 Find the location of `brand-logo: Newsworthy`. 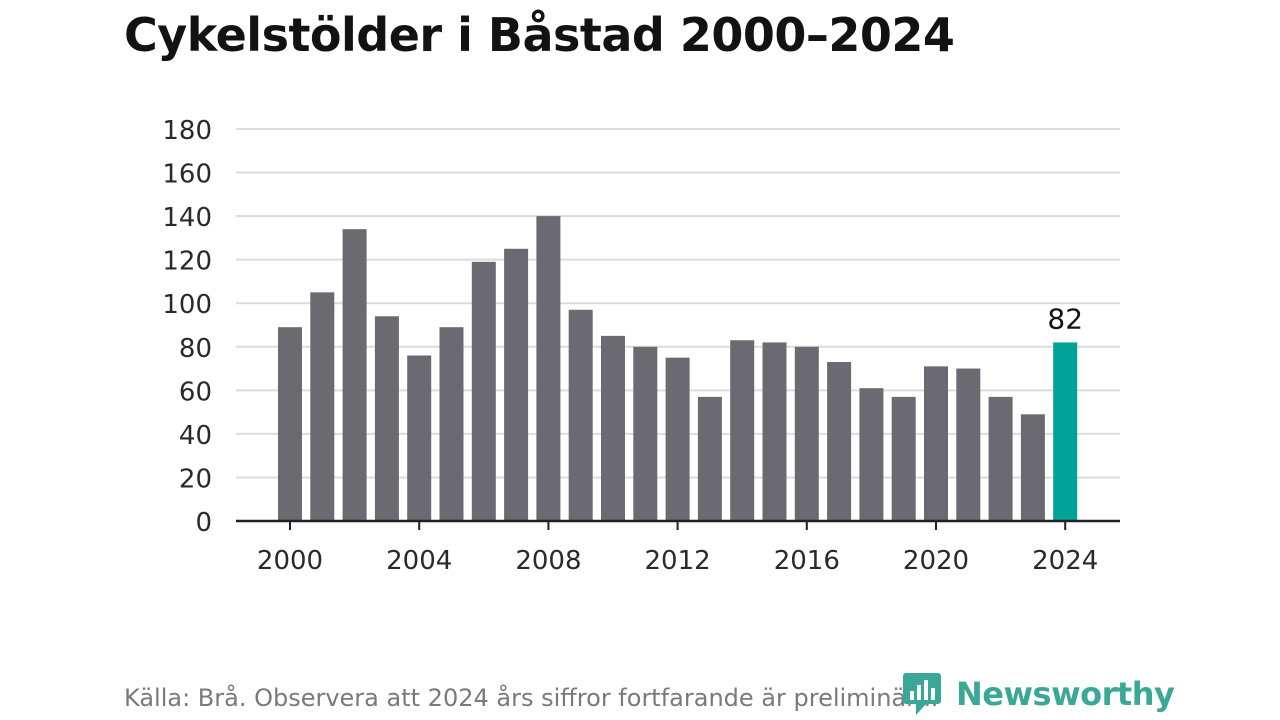

brand-logo: Newsworthy is located at coordinates (1038, 694).